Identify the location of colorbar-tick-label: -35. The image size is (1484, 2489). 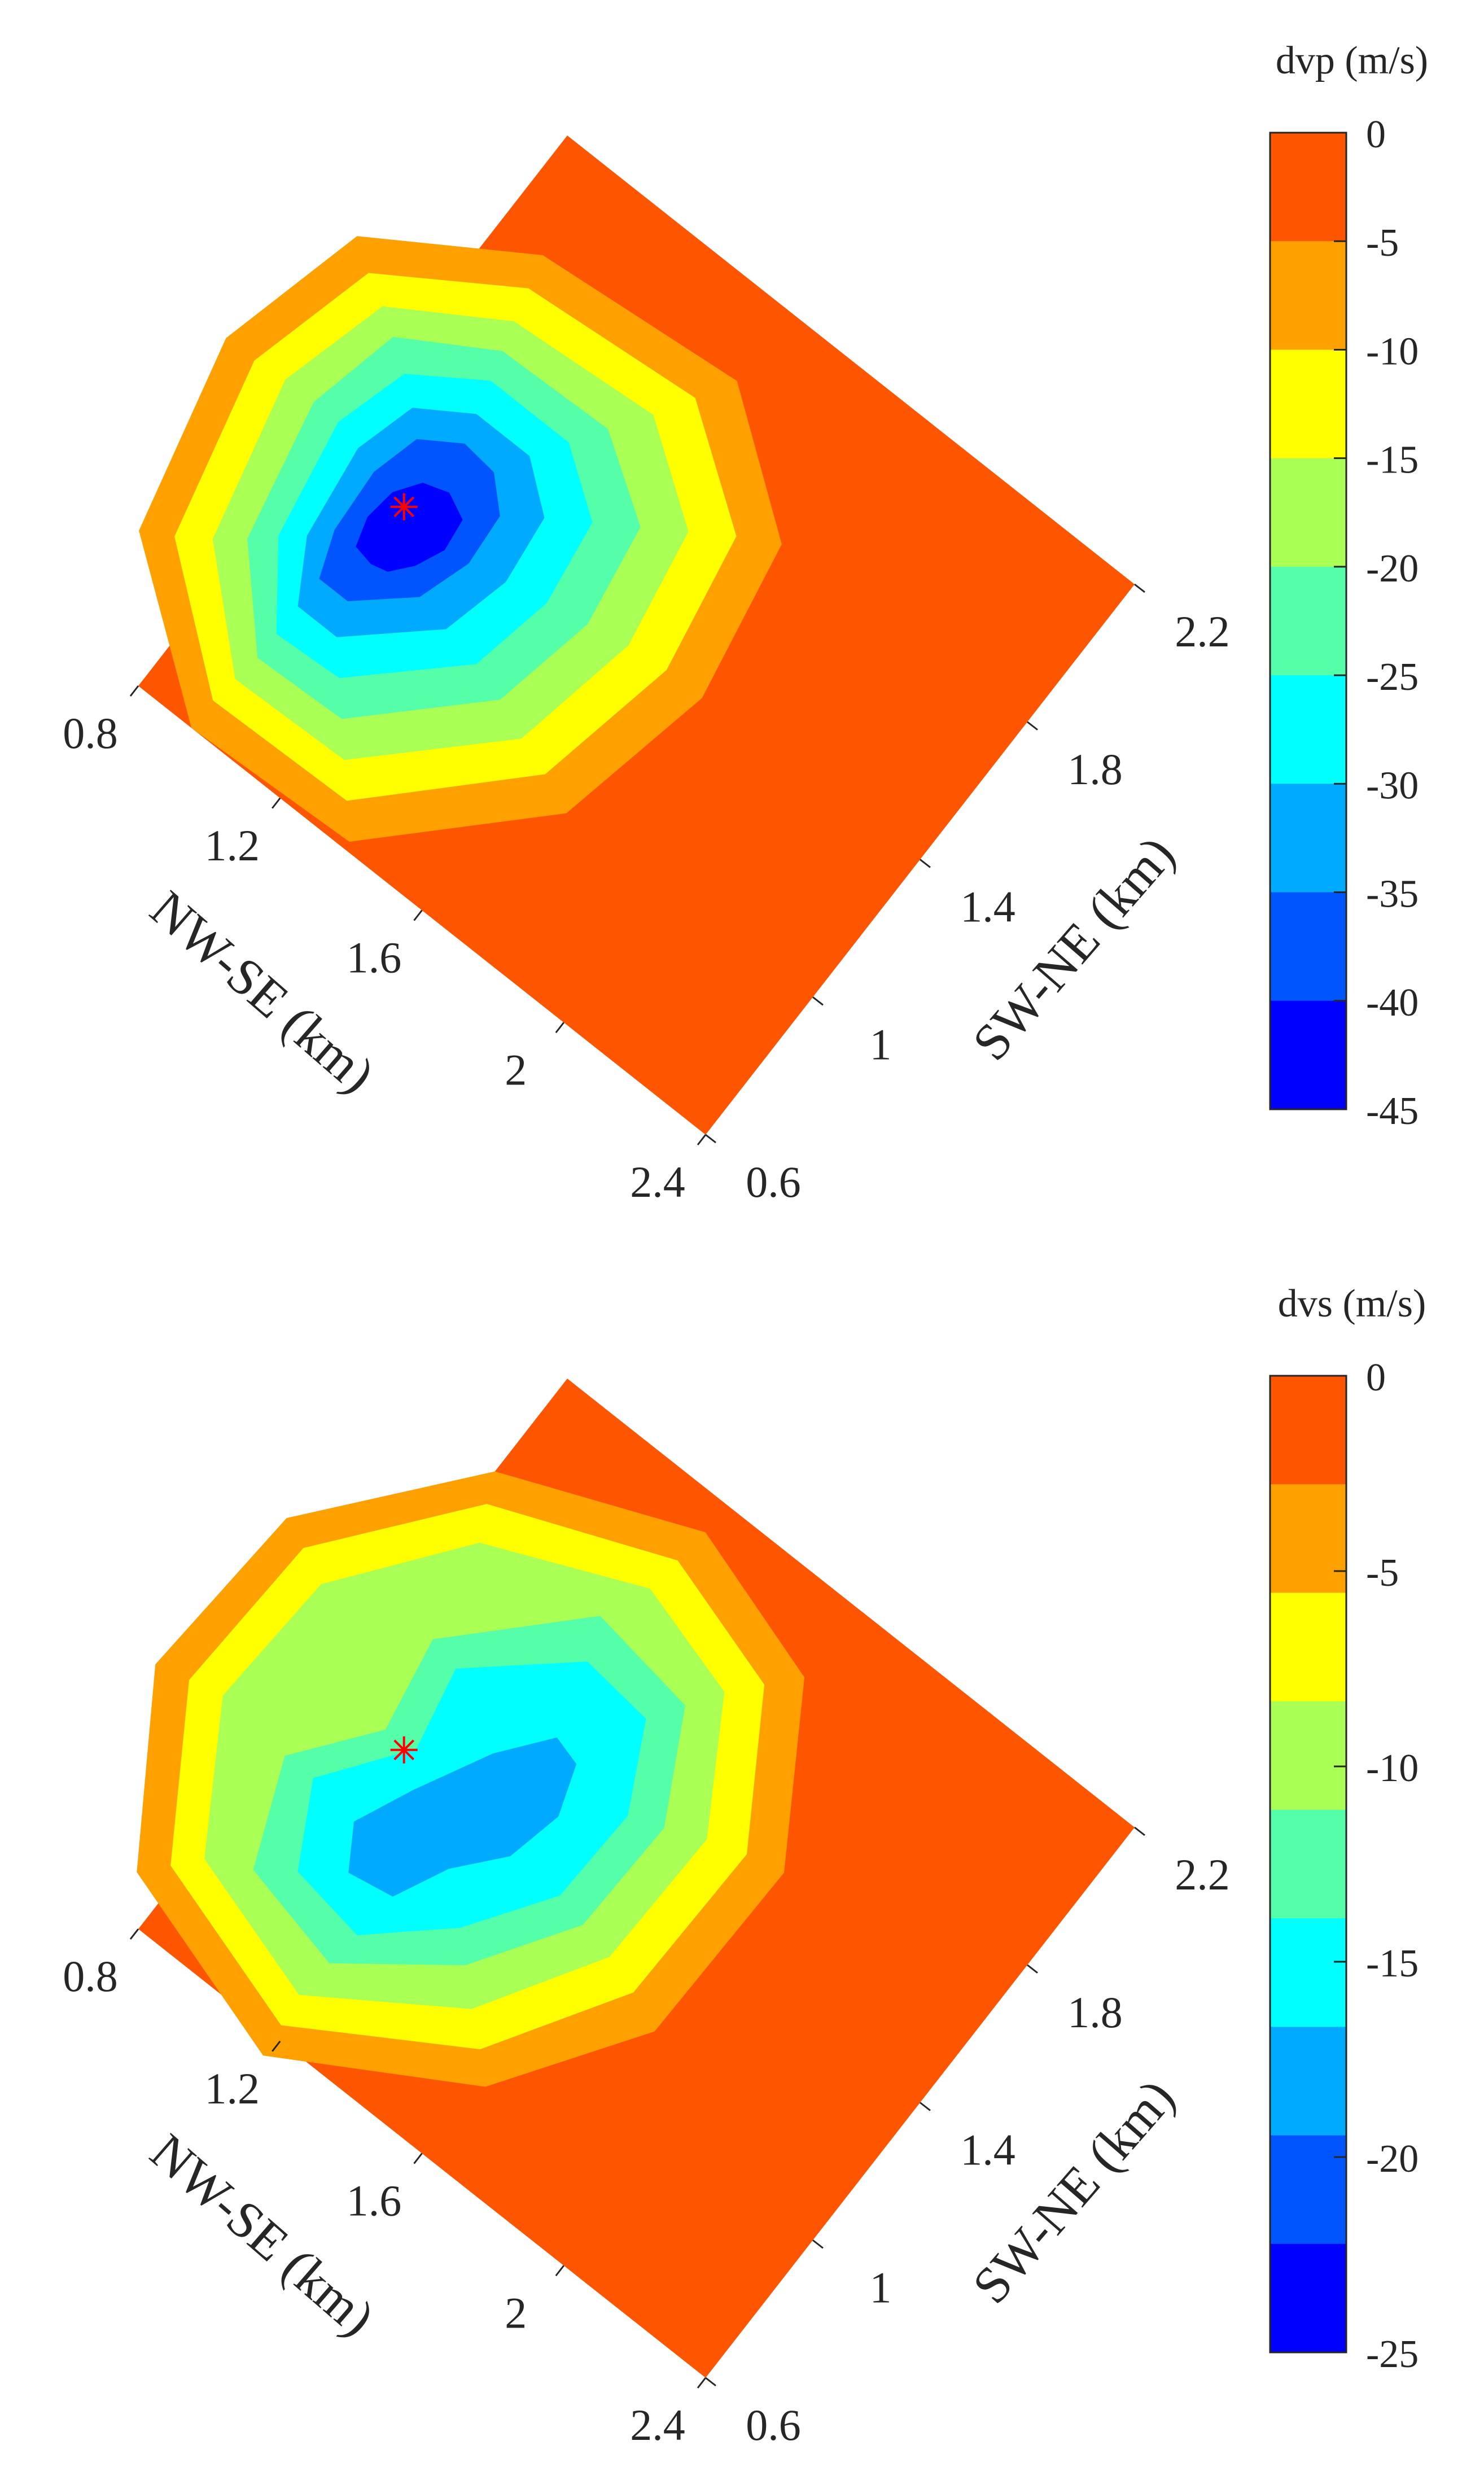
(1392, 895).